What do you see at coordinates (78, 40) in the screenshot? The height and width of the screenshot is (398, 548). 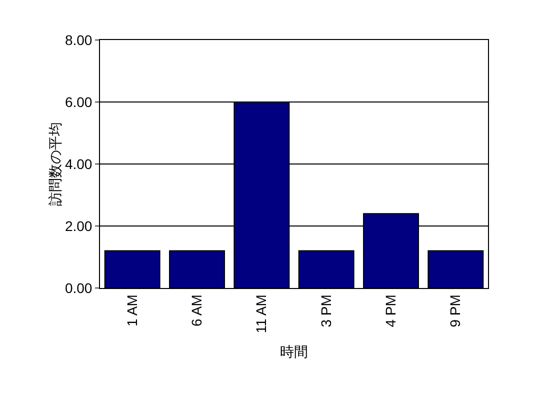 I see `y-tick-label: 8.00` at bounding box center [78, 40].